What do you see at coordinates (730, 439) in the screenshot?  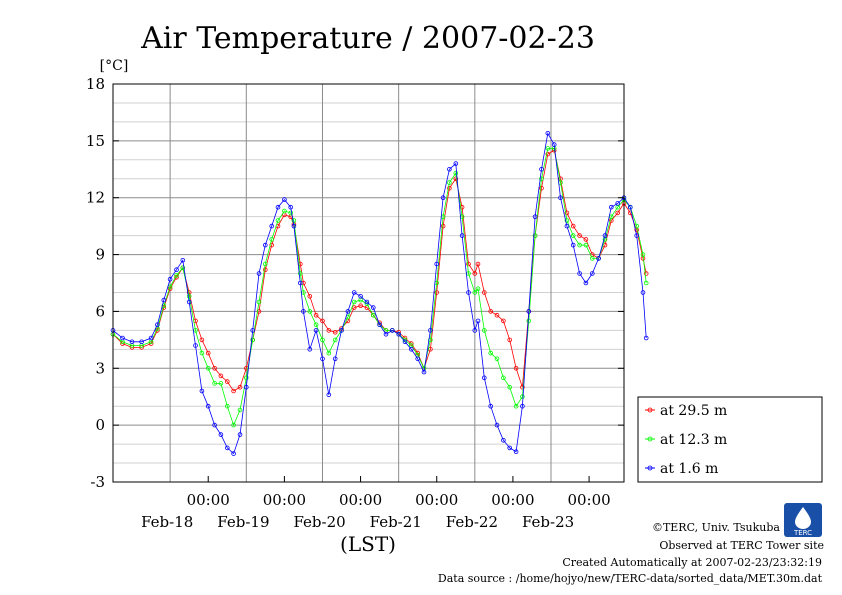 I see `legend: at 29.5 m at 12.3 m at 1.6 m` at bounding box center [730, 439].